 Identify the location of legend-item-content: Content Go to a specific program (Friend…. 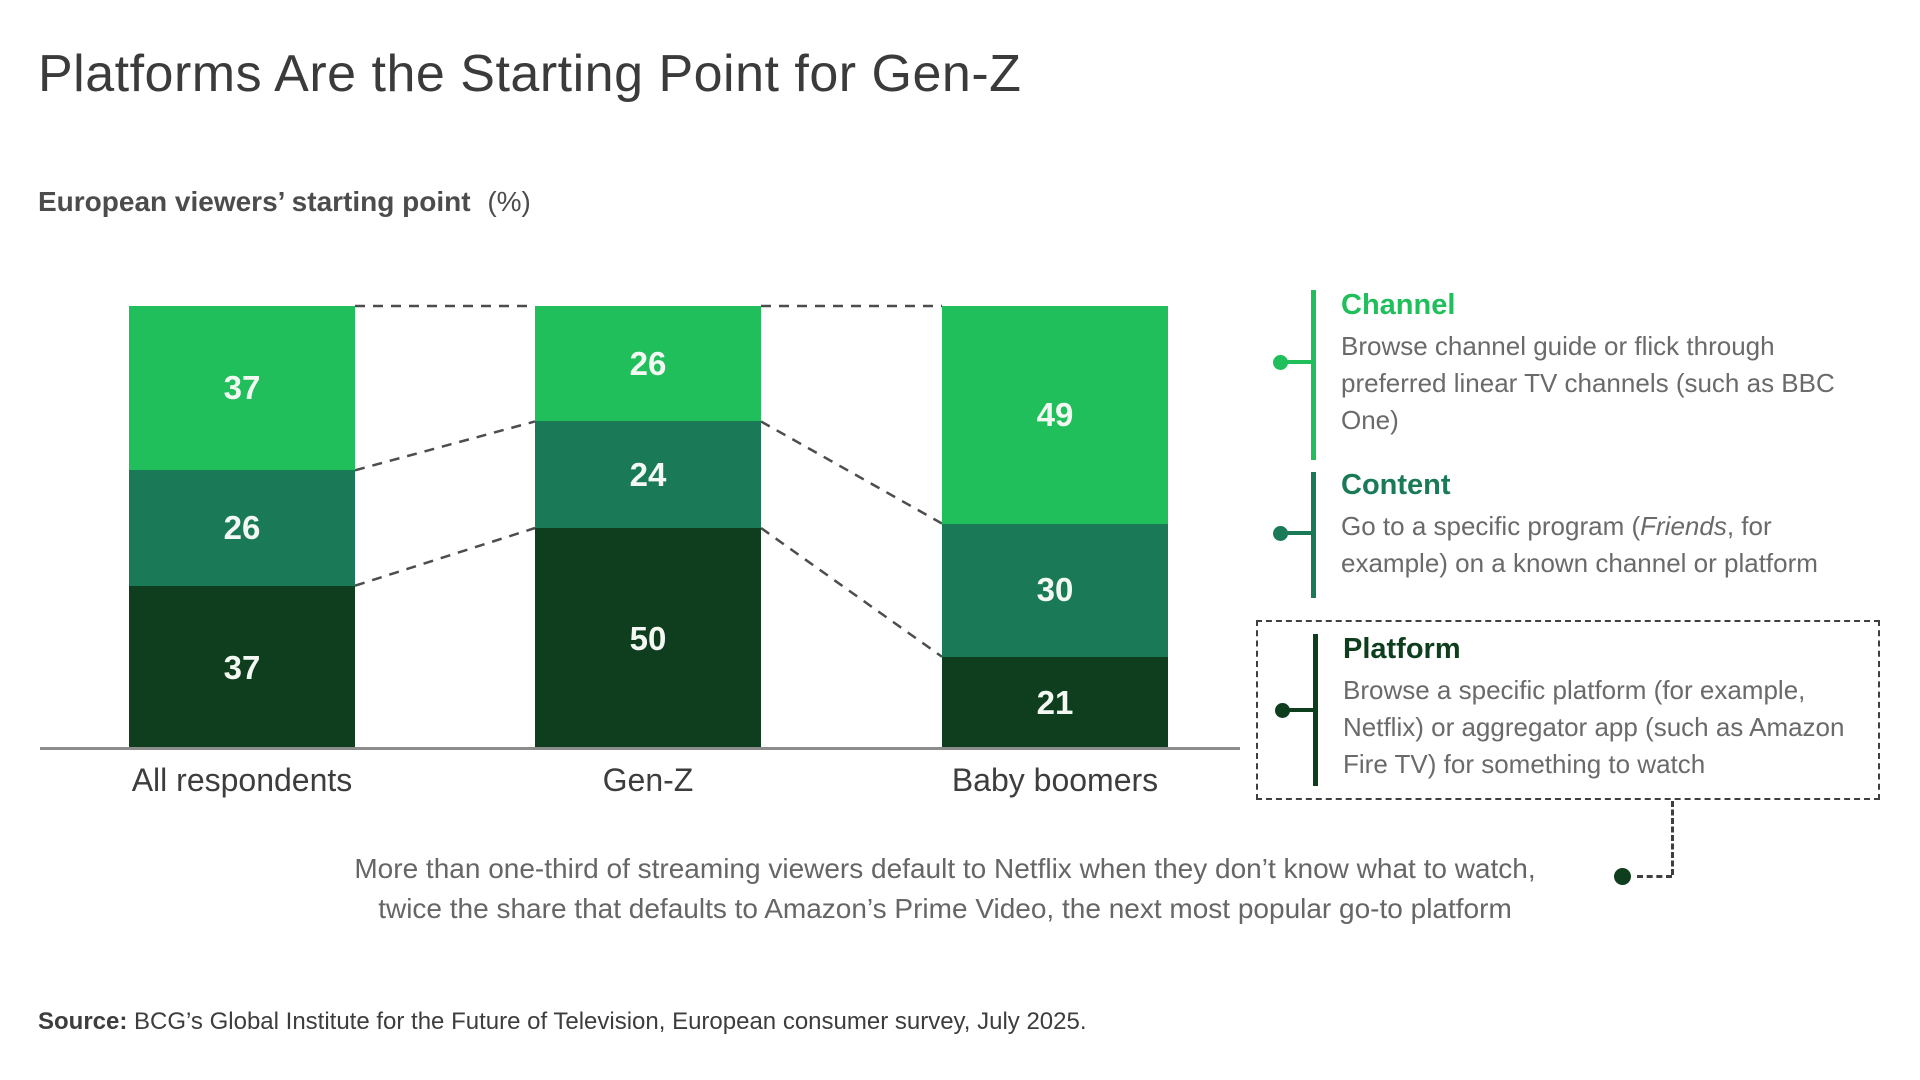
(1578, 533).